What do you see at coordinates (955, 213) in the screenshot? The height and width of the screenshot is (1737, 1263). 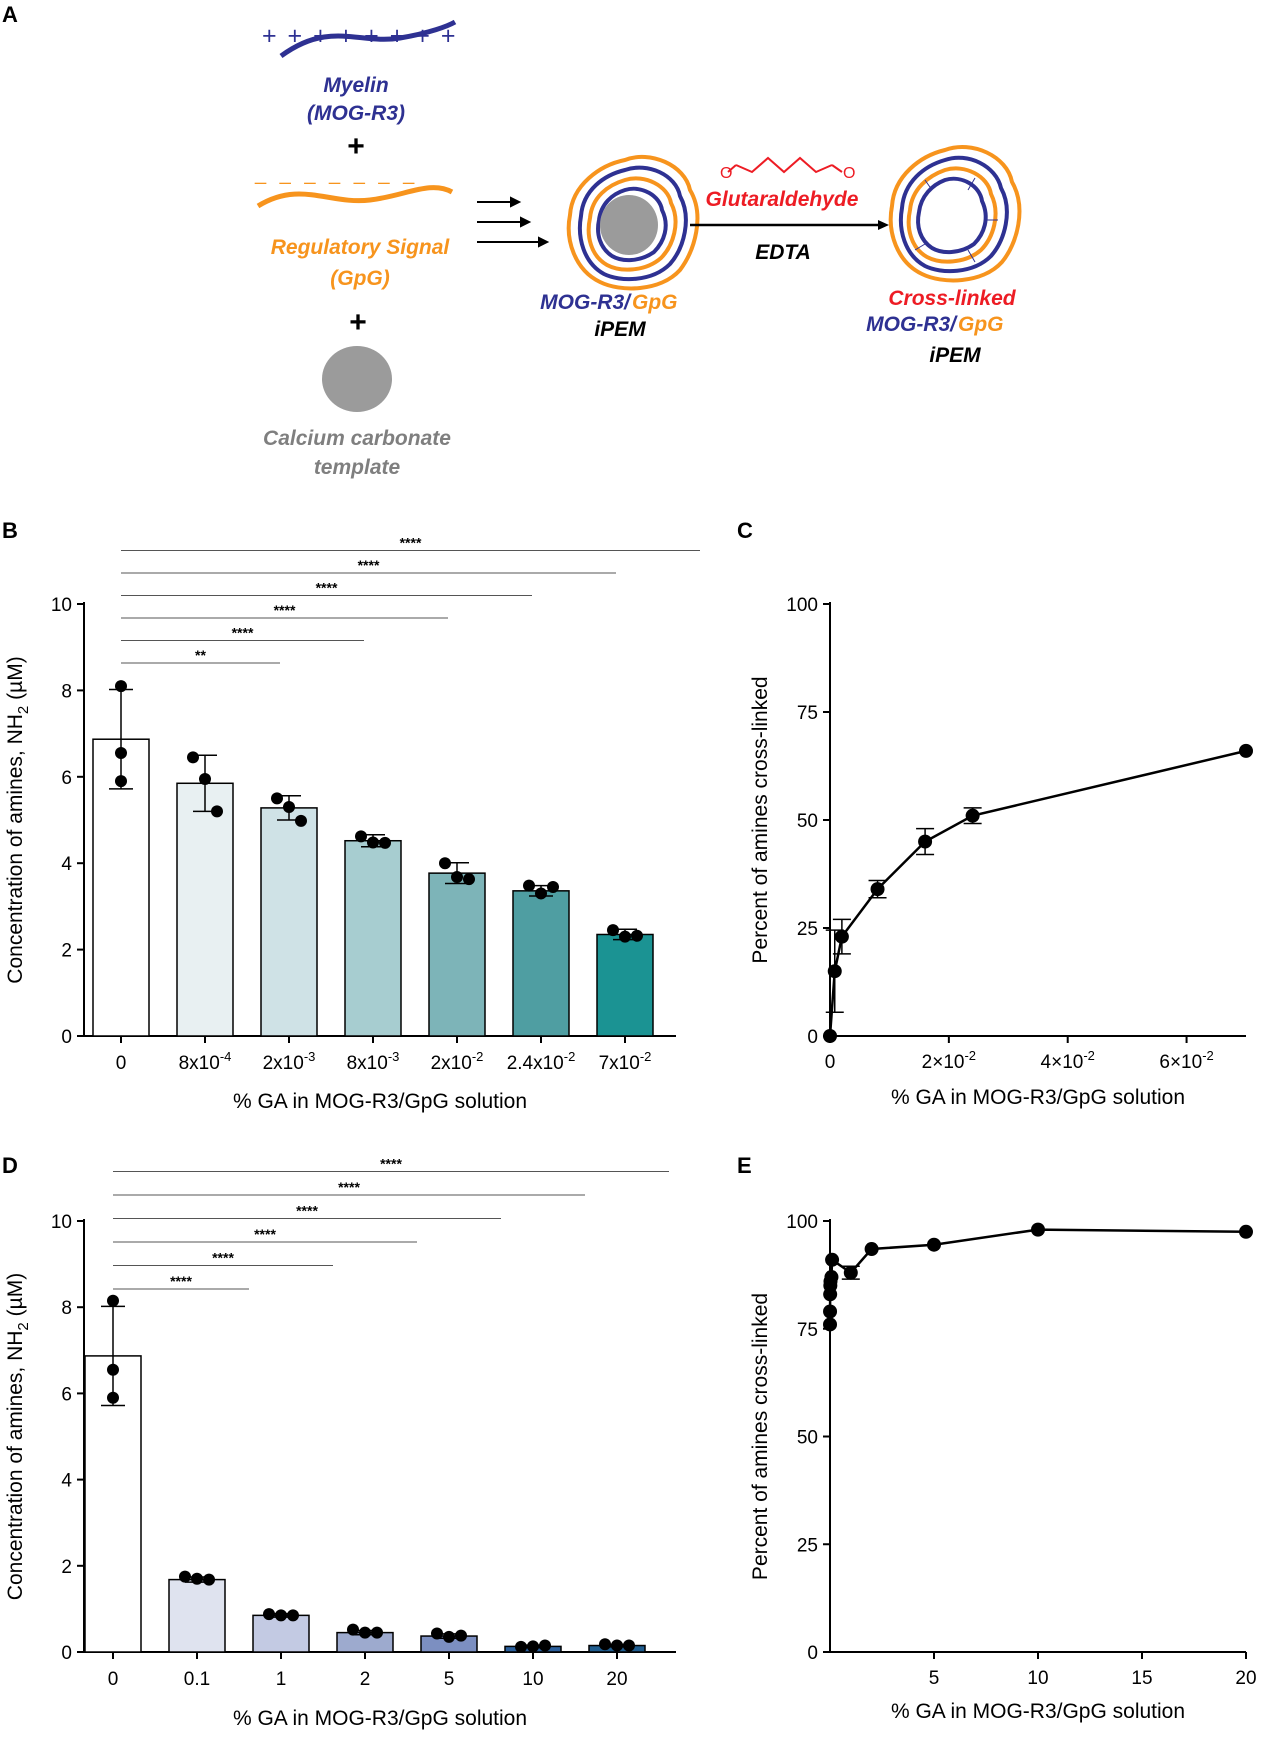 I see `crosslinked-ipem-icon` at bounding box center [955, 213].